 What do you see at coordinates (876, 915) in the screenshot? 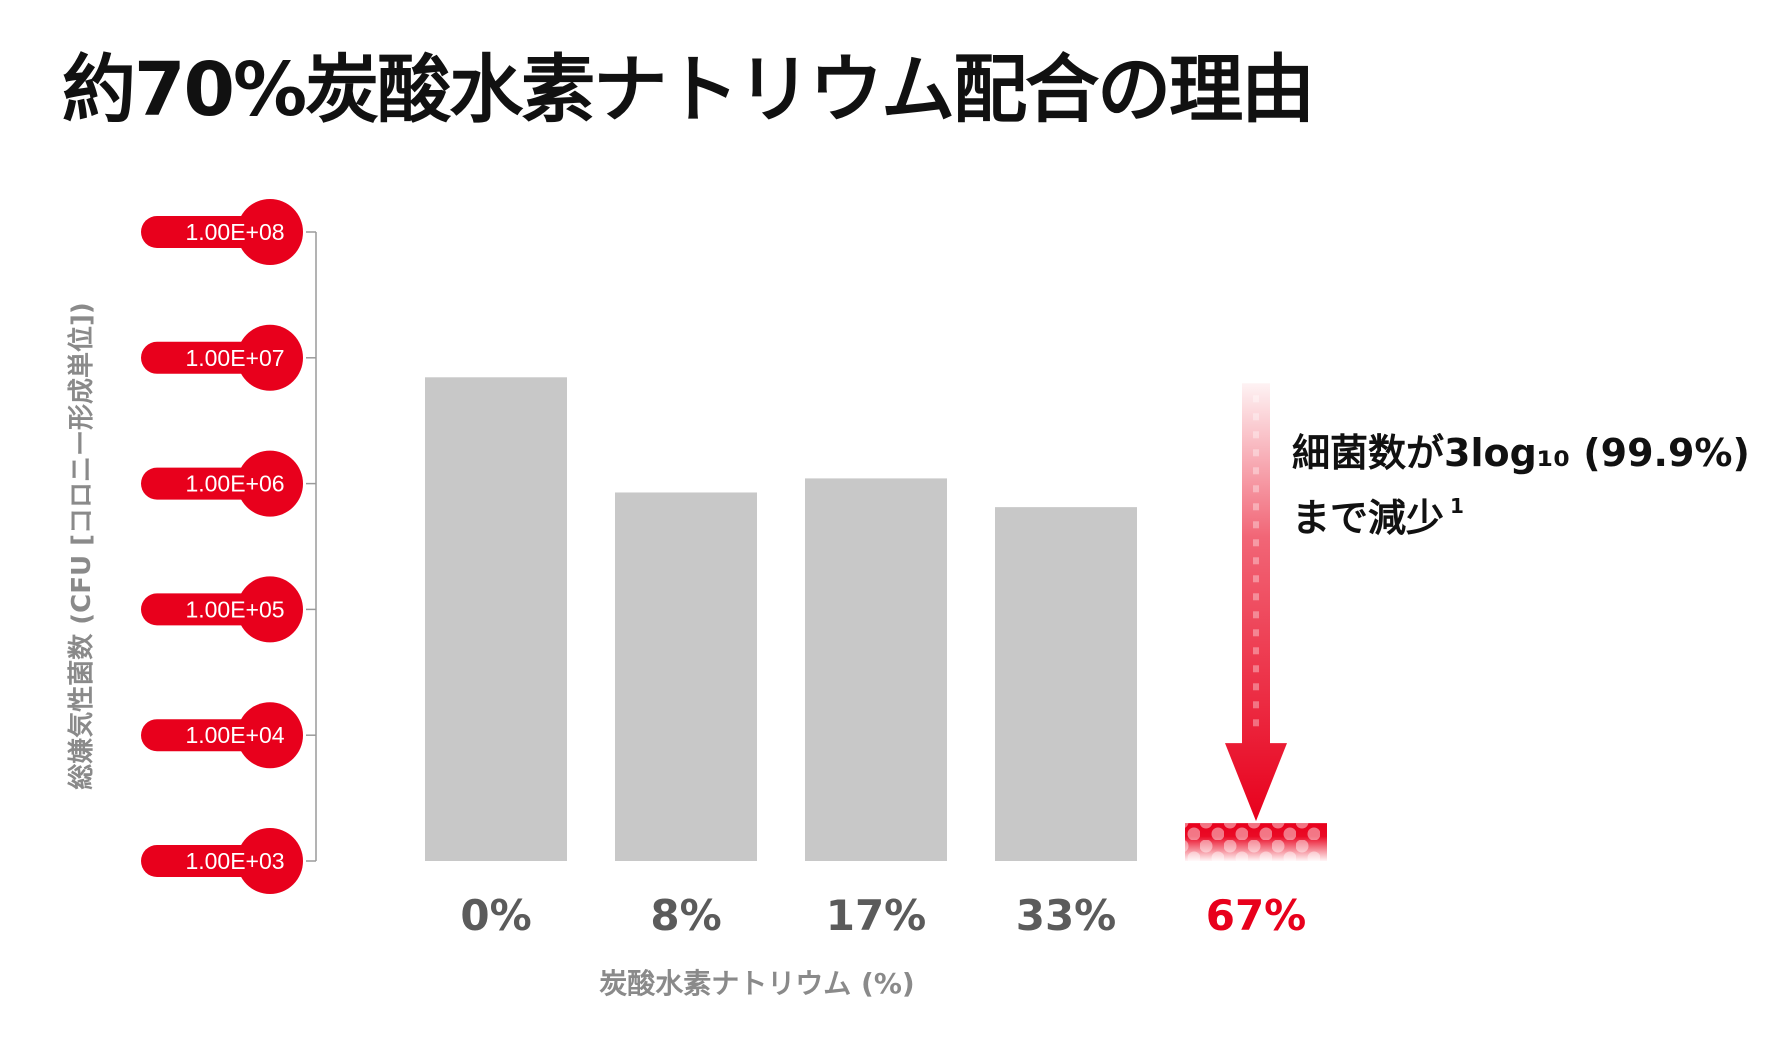
I see `x-tick-label-17%: 17%` at bounding box center [876, 915].